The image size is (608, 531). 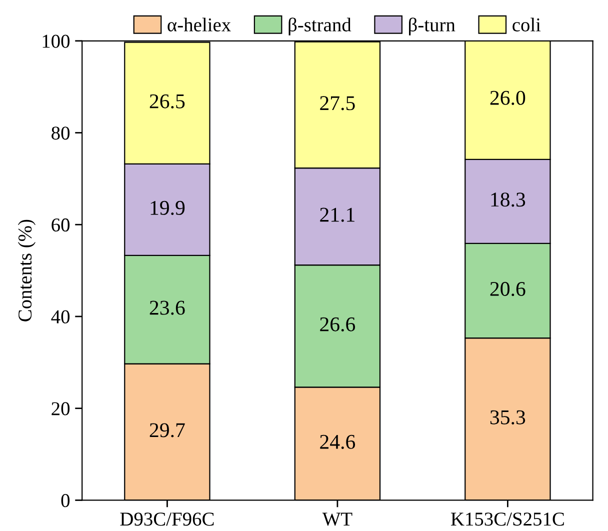 What do you see at coordinates (199, 25) in the screenshot?
I see `legend-label: α-heliex` at bounding box center [199, 25].